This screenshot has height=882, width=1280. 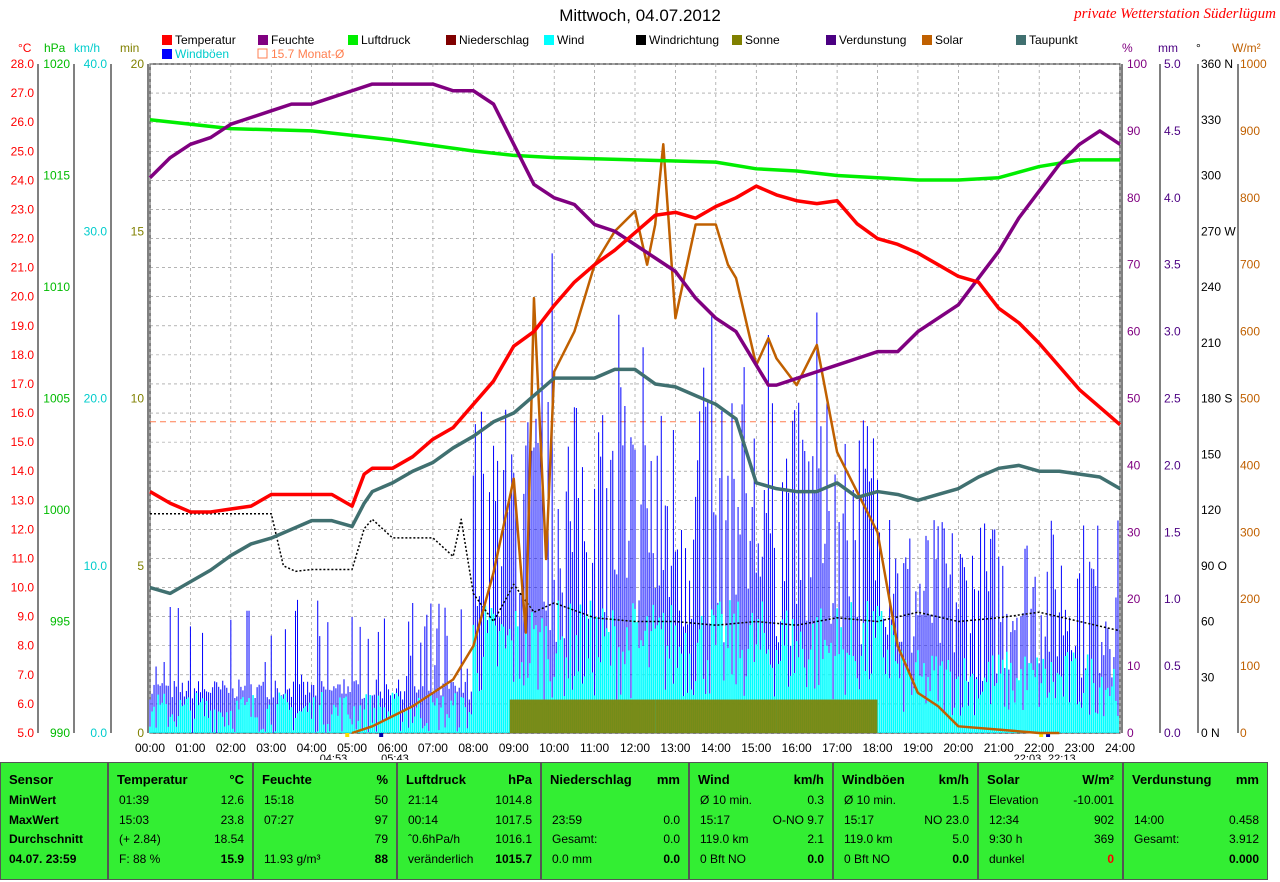 I want to click on panel-row-value: 1014.8, so click(x=513, y=800).